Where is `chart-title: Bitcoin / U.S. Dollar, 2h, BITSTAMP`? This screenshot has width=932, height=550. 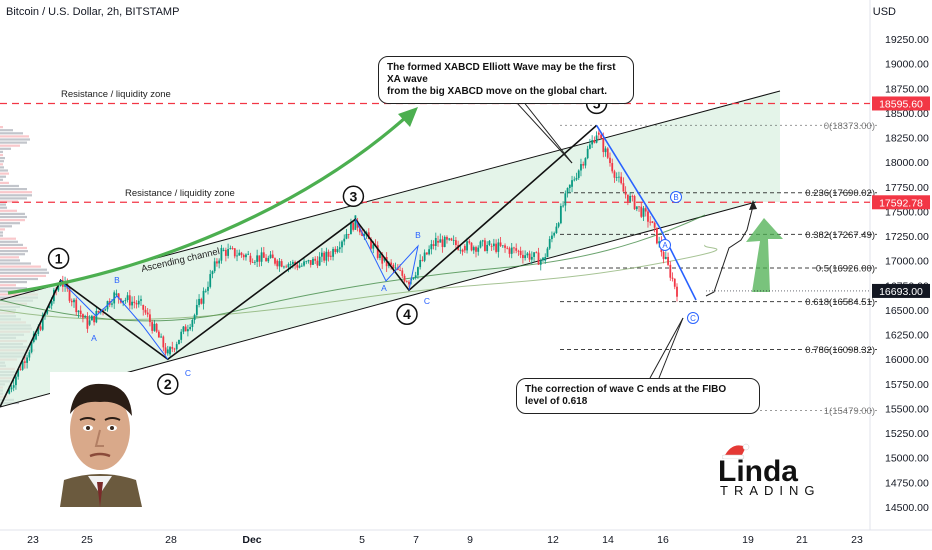
chart-title: Bitcoin / U.S. Dollar, 2h, BITSTAMP is located at coordinates (93, 12).